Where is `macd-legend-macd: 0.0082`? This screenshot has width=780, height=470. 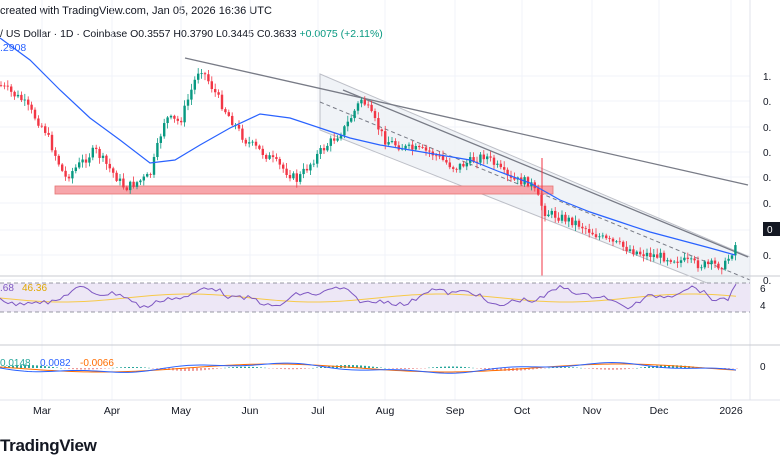 macd-legend-macd: 0.0082 is located at coordinates (55, 363).